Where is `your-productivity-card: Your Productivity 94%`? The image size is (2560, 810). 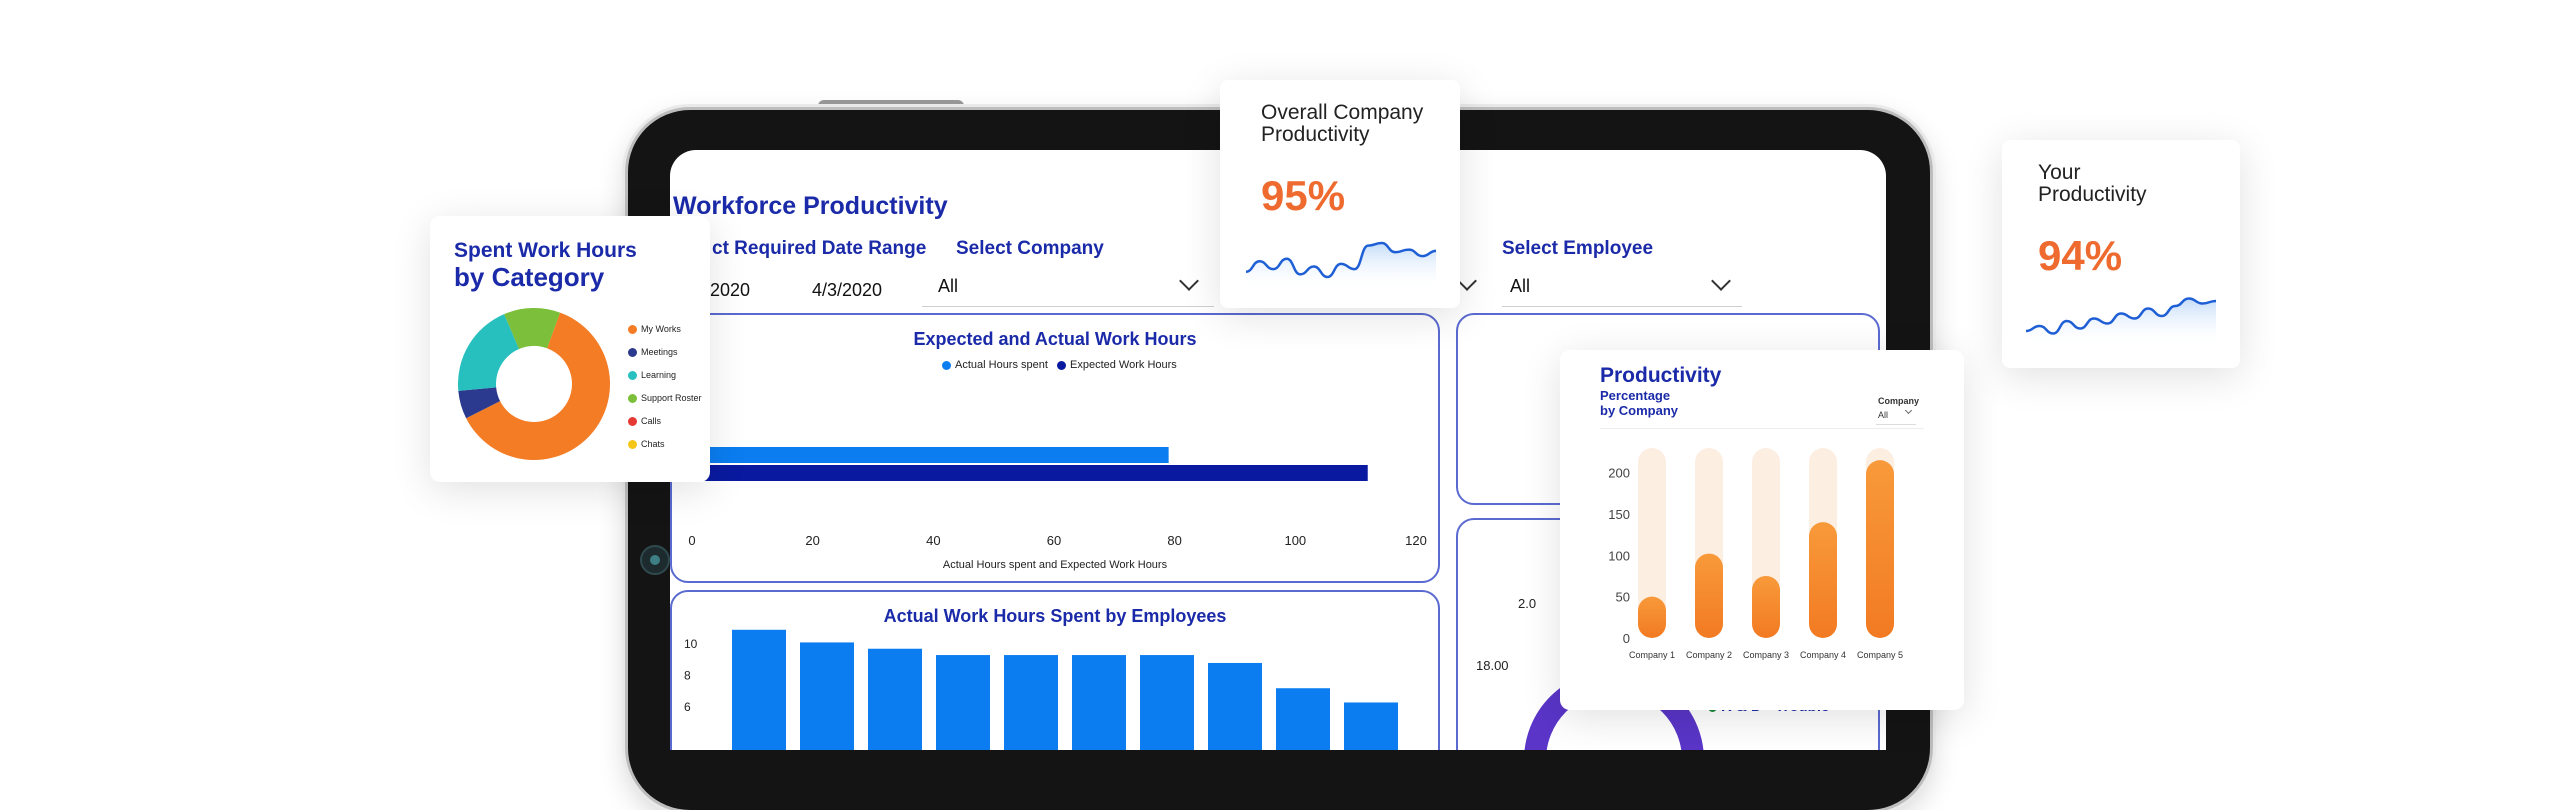
your-productivity-card: Your Productivity 94% is located at coordinates (2121, 254).